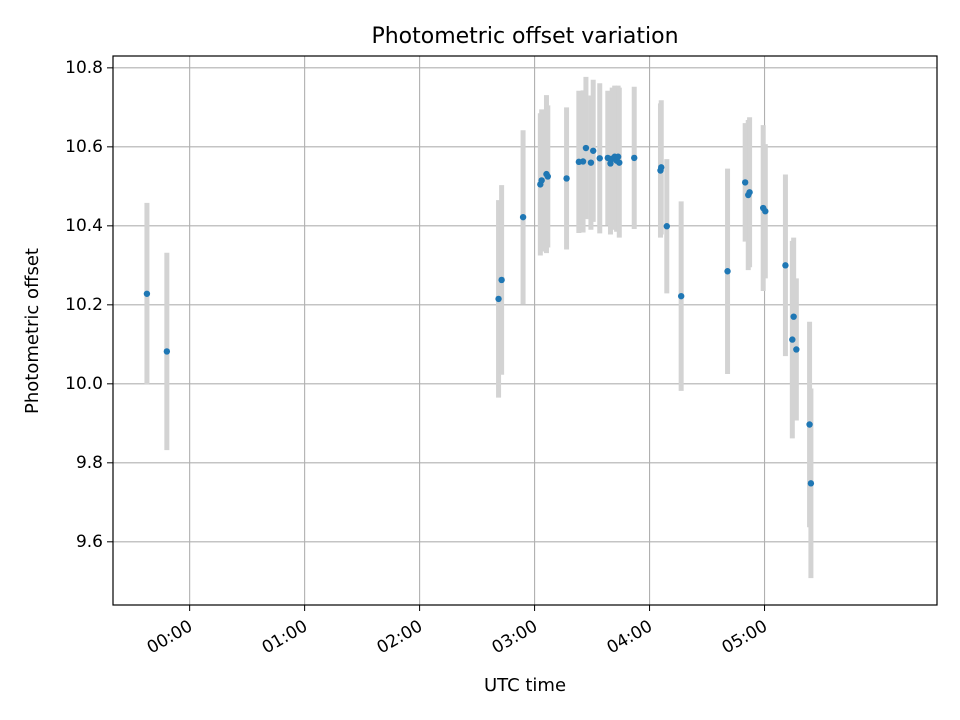 This screenshot has height=720, width=960. Describe the element at coordinates (84, 305) in the screenshot. I see `y-tick-label: 10.2` at that location.